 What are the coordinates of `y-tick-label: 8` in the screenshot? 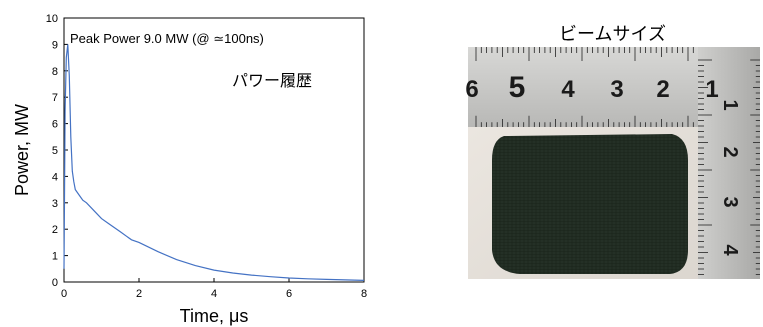 It's located at (55, 72).